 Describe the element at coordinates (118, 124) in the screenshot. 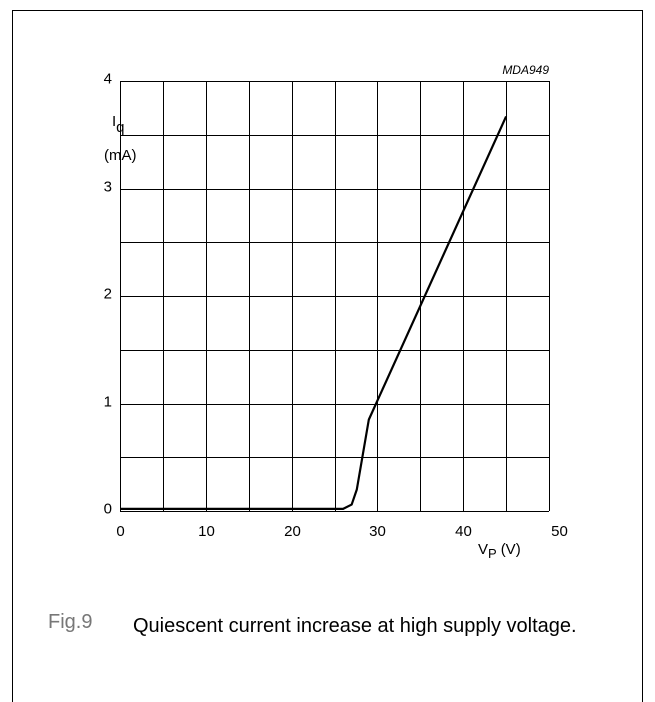

I see `y-axis-label: Iq` at that location.